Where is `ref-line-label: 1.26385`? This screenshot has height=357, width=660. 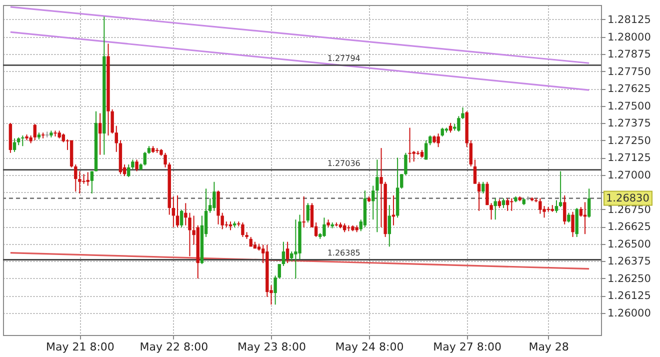
ref-line-label: 1.26385 is located at coordinates (343, 253).